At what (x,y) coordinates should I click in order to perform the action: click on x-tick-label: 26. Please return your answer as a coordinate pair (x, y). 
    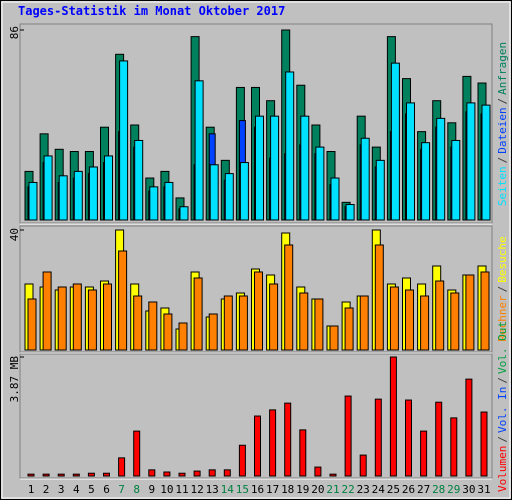
    Looking at the image, I should click on (408, 489).